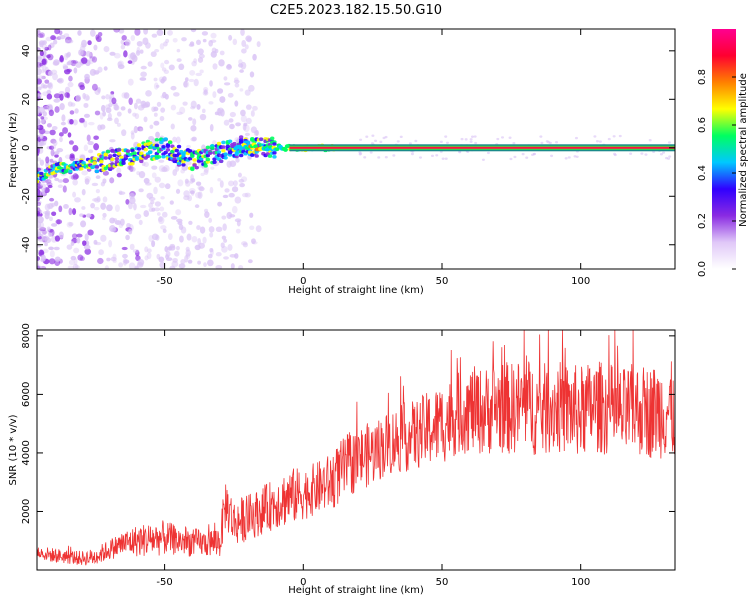  Describe the element at coordinates (702, 173) in the screenshot. I see `colorbar-tick-label: 0.4` at that location.